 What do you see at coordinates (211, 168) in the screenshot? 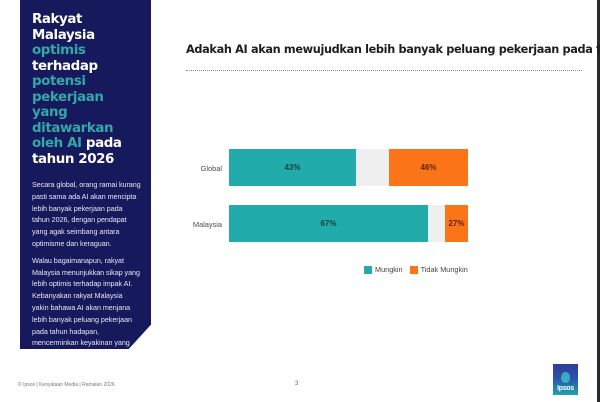
I see `row-label-global: Global` at bounding box center [211, 168].